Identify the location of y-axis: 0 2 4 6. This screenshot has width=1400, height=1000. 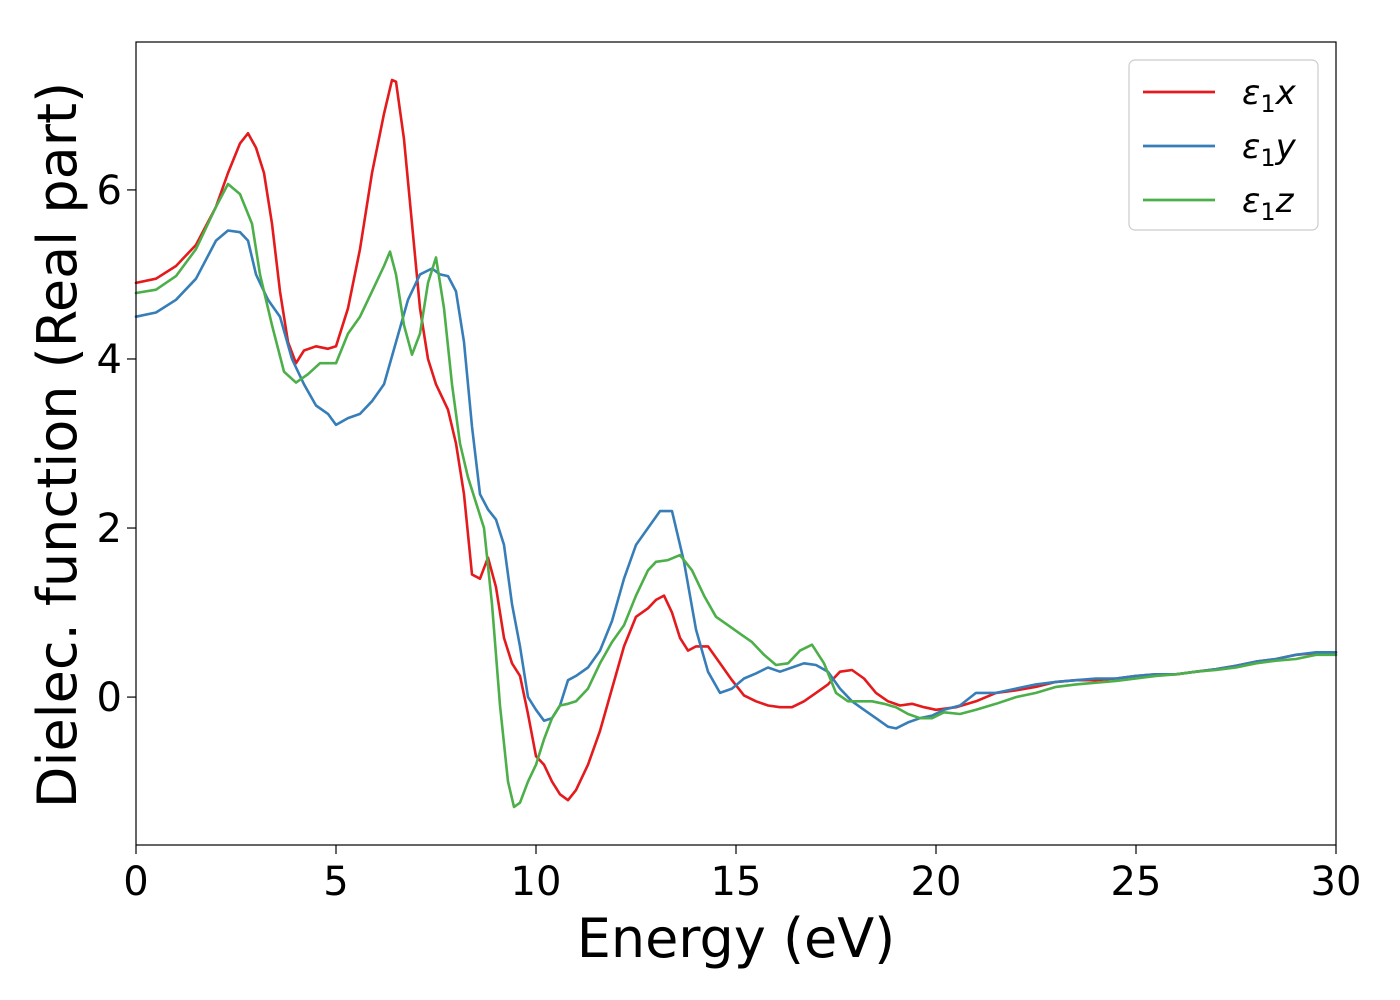
(116, 444).